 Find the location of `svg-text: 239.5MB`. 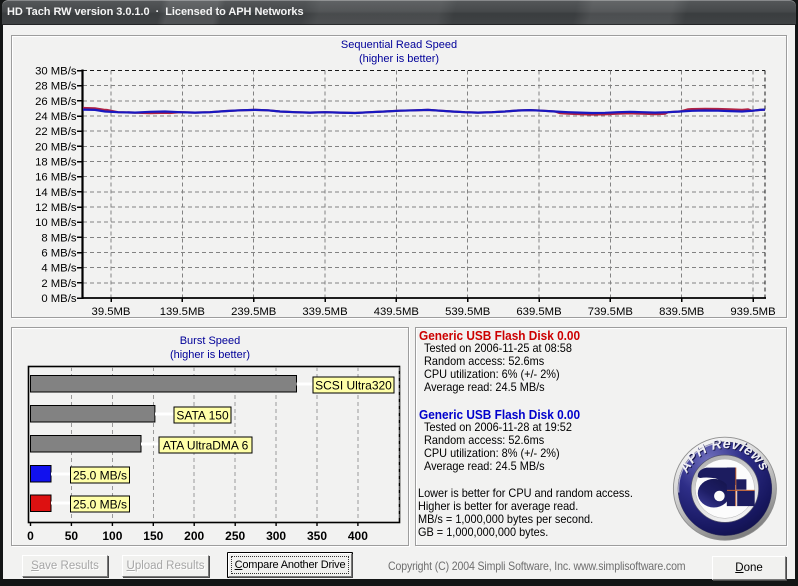

svg-text: 239.5MB is located at coordinates (253, 312).